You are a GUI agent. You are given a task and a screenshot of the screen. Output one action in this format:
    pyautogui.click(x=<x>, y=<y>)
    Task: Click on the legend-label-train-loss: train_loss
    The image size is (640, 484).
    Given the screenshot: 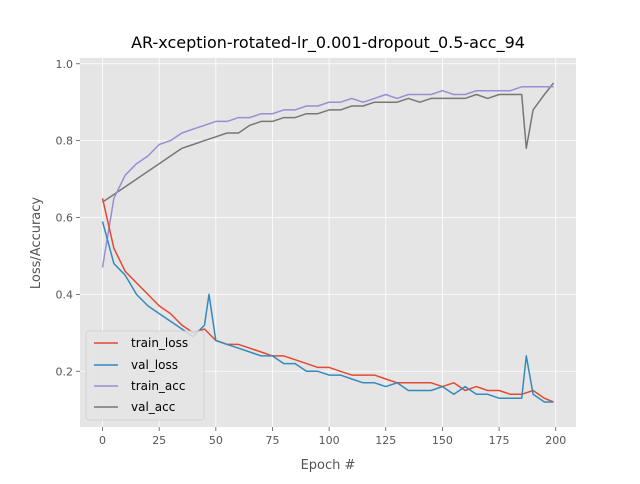 What is the action you would take?
    pyautogui.click(x=159, y=343)
    